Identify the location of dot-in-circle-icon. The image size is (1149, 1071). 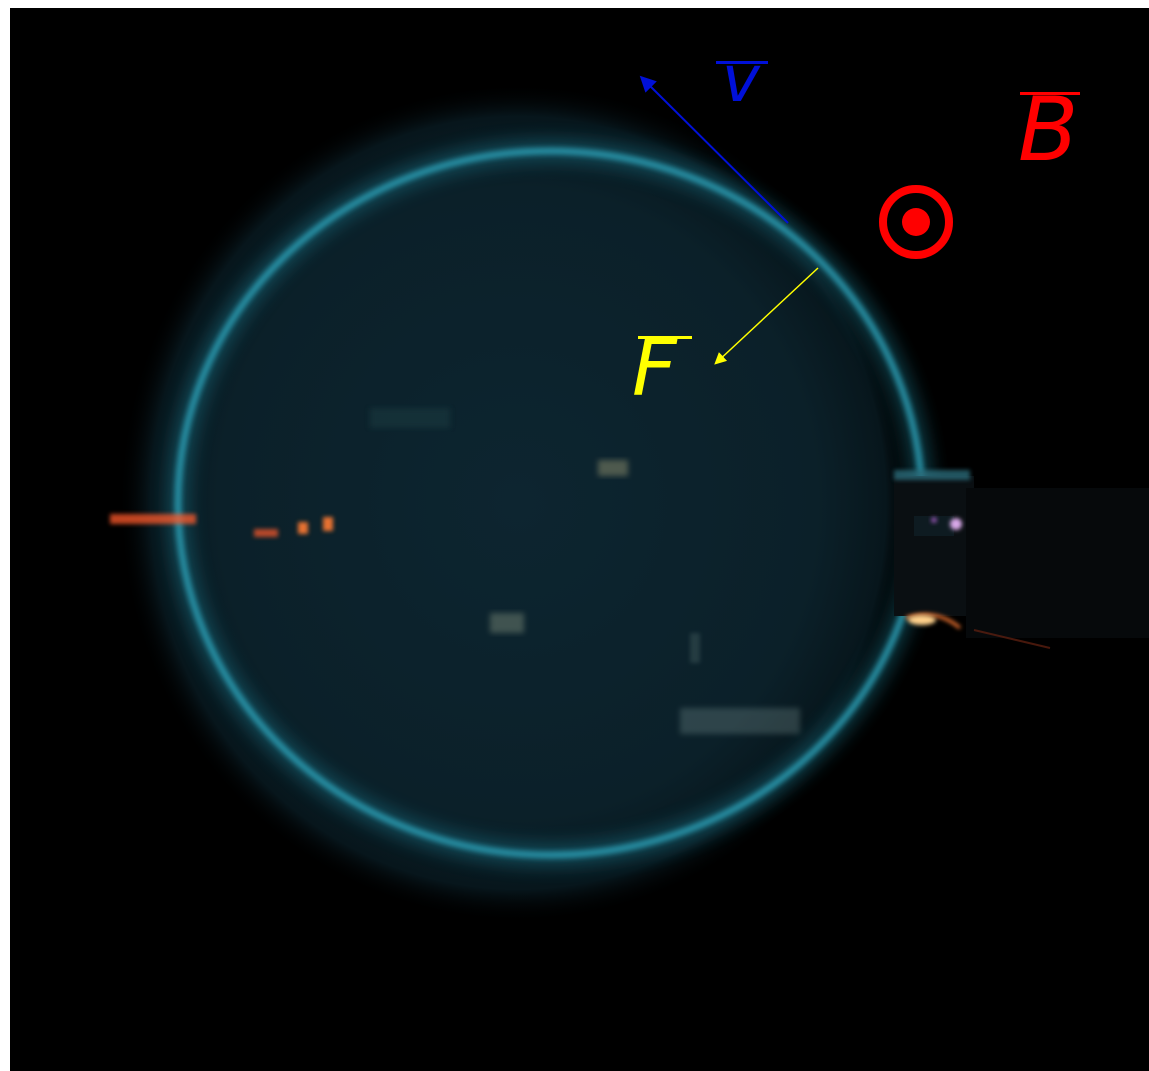
(916, 222).